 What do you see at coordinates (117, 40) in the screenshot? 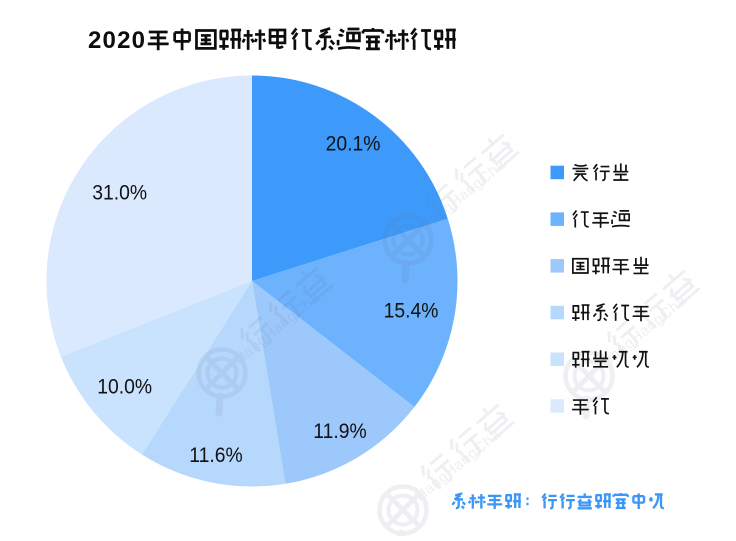
I see `svg-text: 2020` at bounding box center [117, 40].